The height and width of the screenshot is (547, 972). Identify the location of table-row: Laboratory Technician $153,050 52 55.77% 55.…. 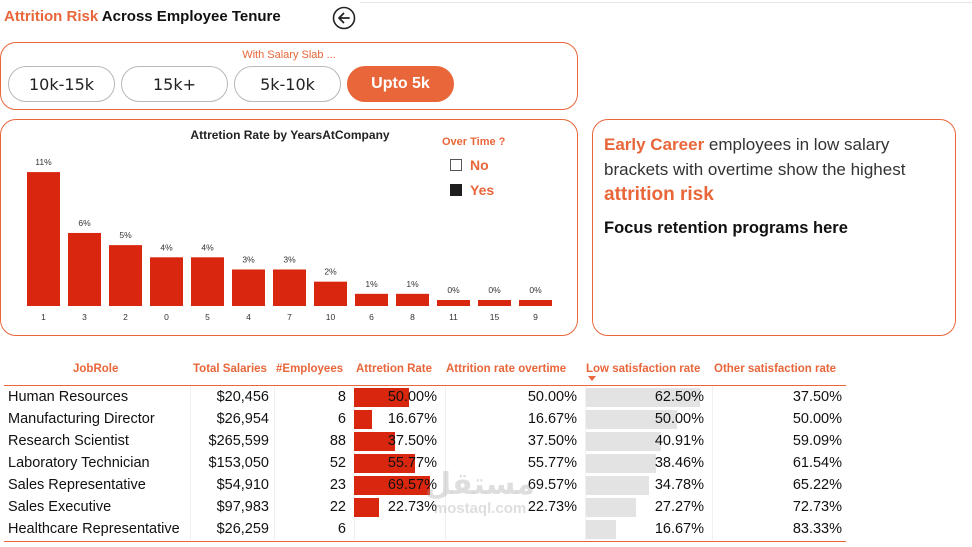
(425, 463).